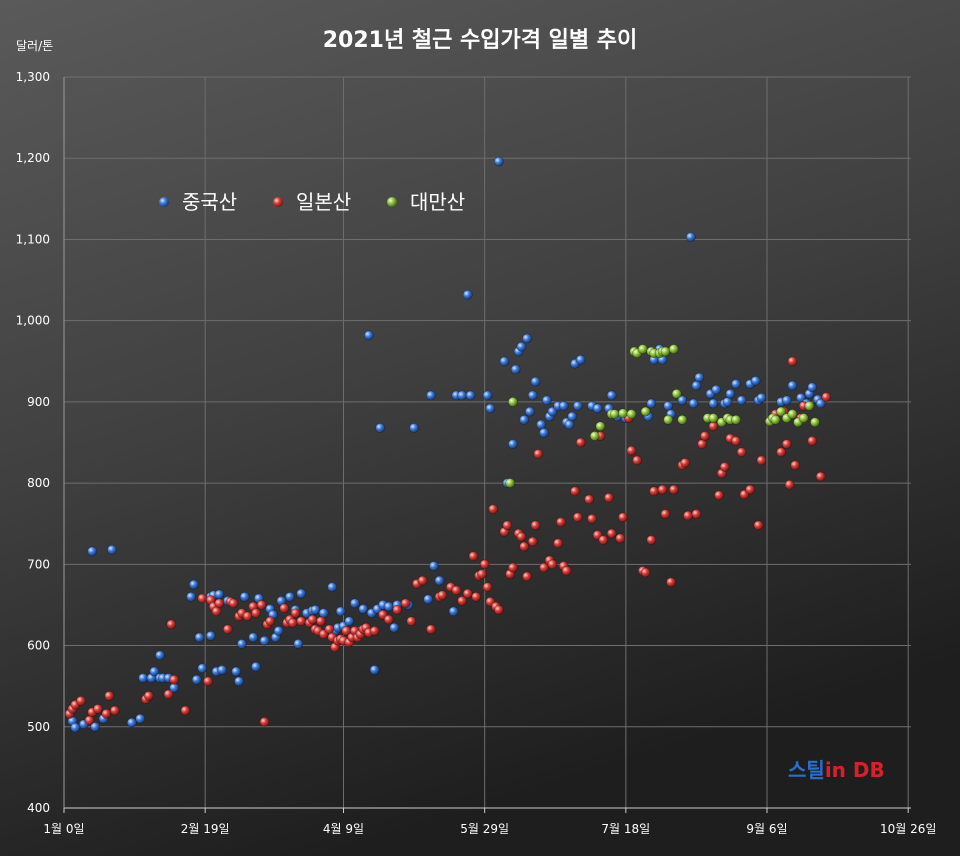 The width and height of the screenshot is (960, 856). I want to click on legend-label: 중국산, so click(209, 202).